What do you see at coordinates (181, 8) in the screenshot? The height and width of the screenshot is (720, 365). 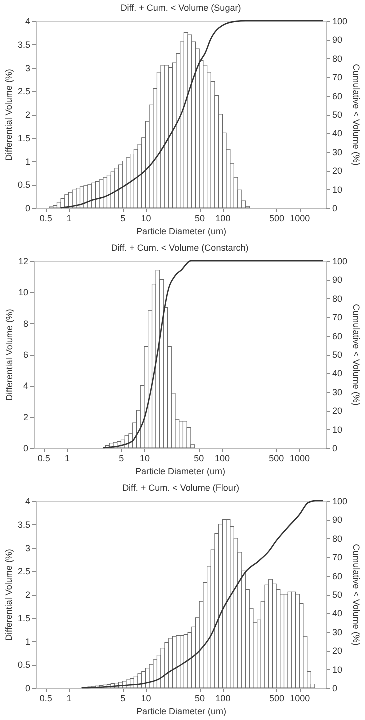 I see `chart-title: Diff. + Cum. < Volume (Sugar)` at bounding box center [181, 8].